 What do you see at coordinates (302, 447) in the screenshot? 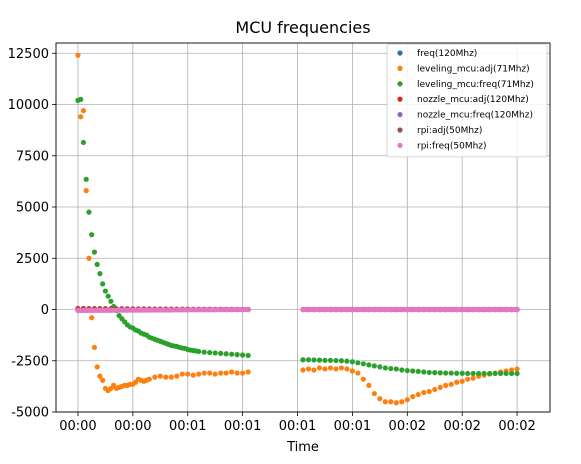
I see `x-axis-label: Time` at bounding box center [302, 447].